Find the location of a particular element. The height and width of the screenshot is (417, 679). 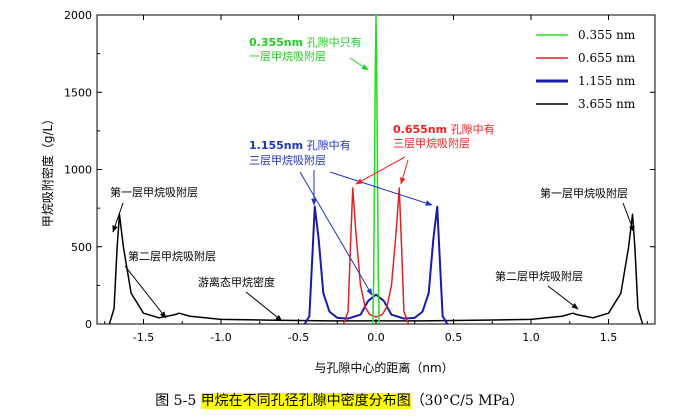

legend-label: 0.655 nm is located at coordinates (607, 58).